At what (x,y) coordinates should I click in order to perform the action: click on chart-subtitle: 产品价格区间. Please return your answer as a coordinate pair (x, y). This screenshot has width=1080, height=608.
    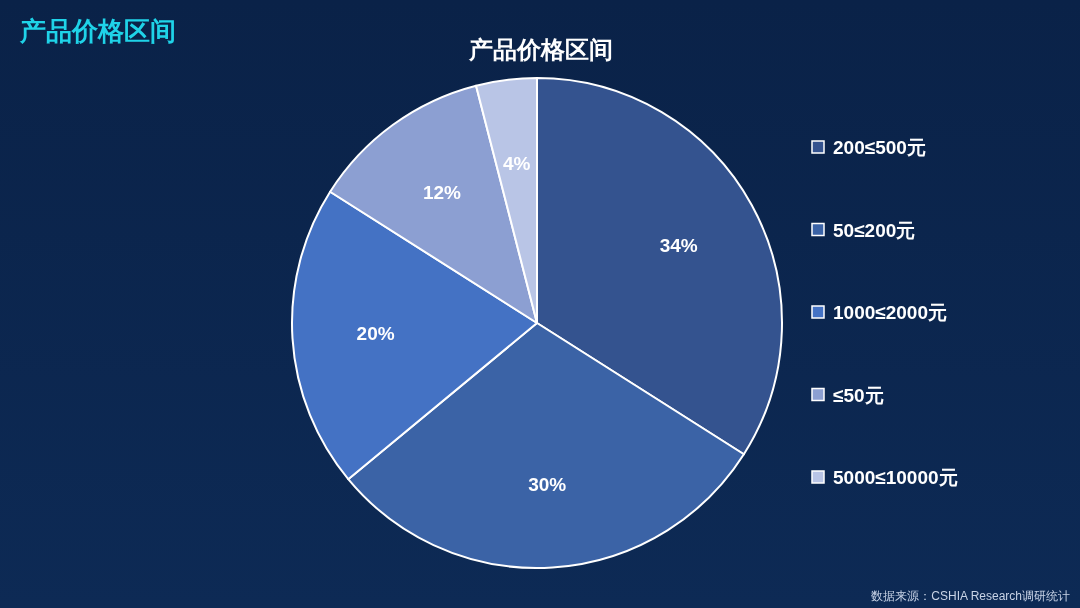
    Looking at the image, I should click on (540, 49).